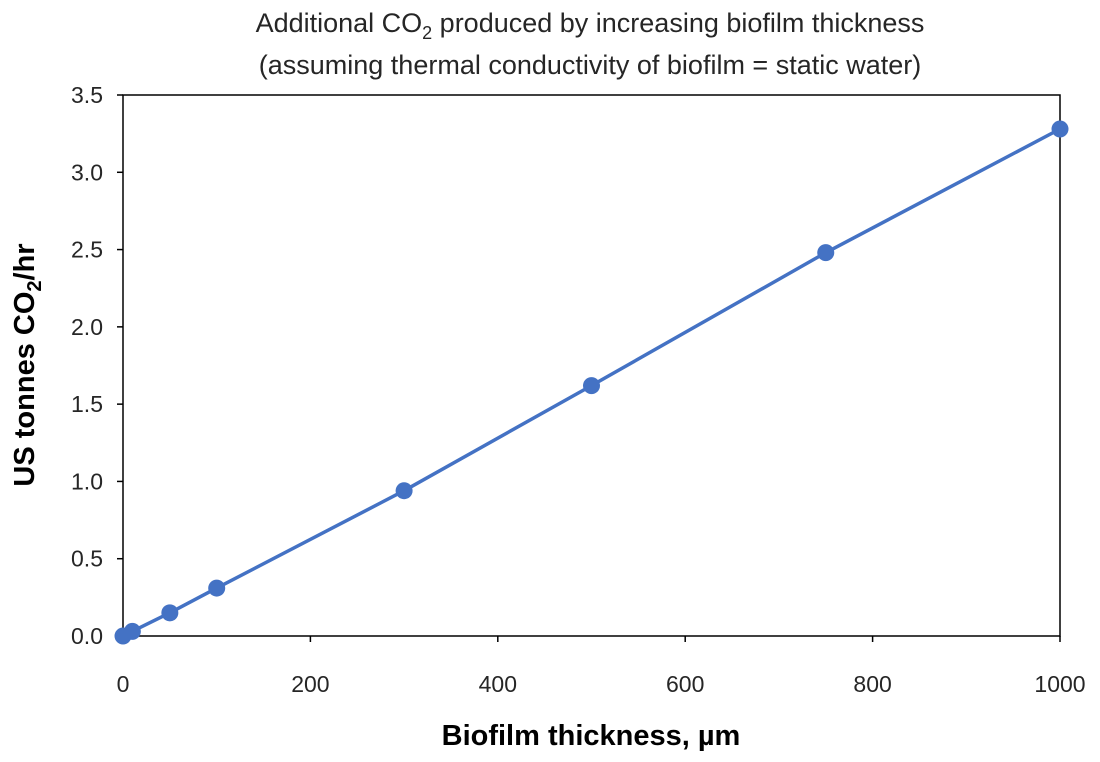  What do you see at coordinates (87, 481) in the screenshot?
I see `y-tick-label: 1.0` at bounding box center [87, 481].